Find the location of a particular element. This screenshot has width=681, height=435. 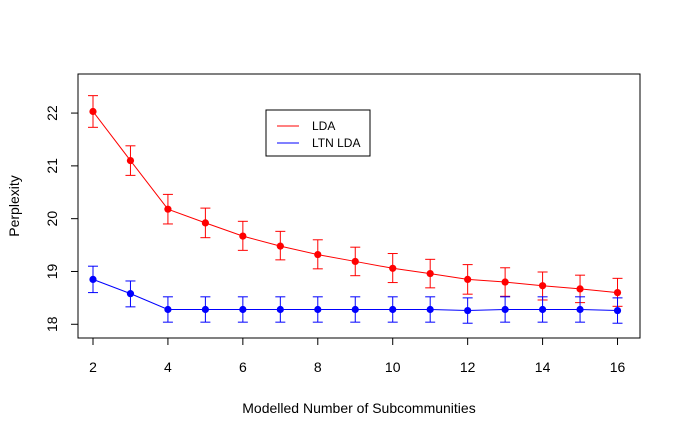

legend-label-ltn-lda: LTN LDA is located at coordinates (336, 143).